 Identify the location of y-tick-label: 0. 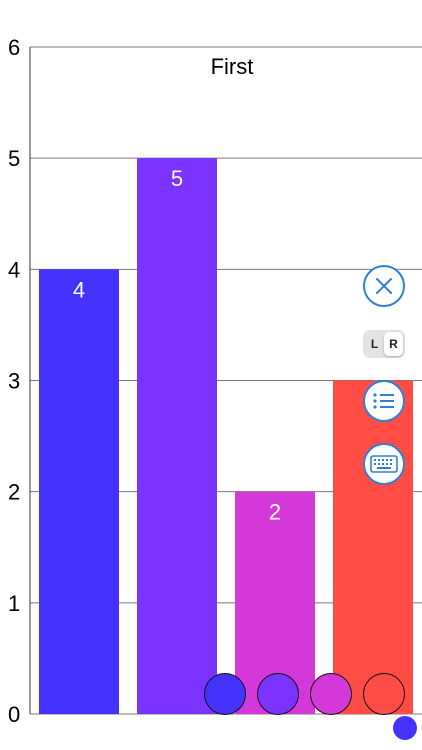
(14, 714).